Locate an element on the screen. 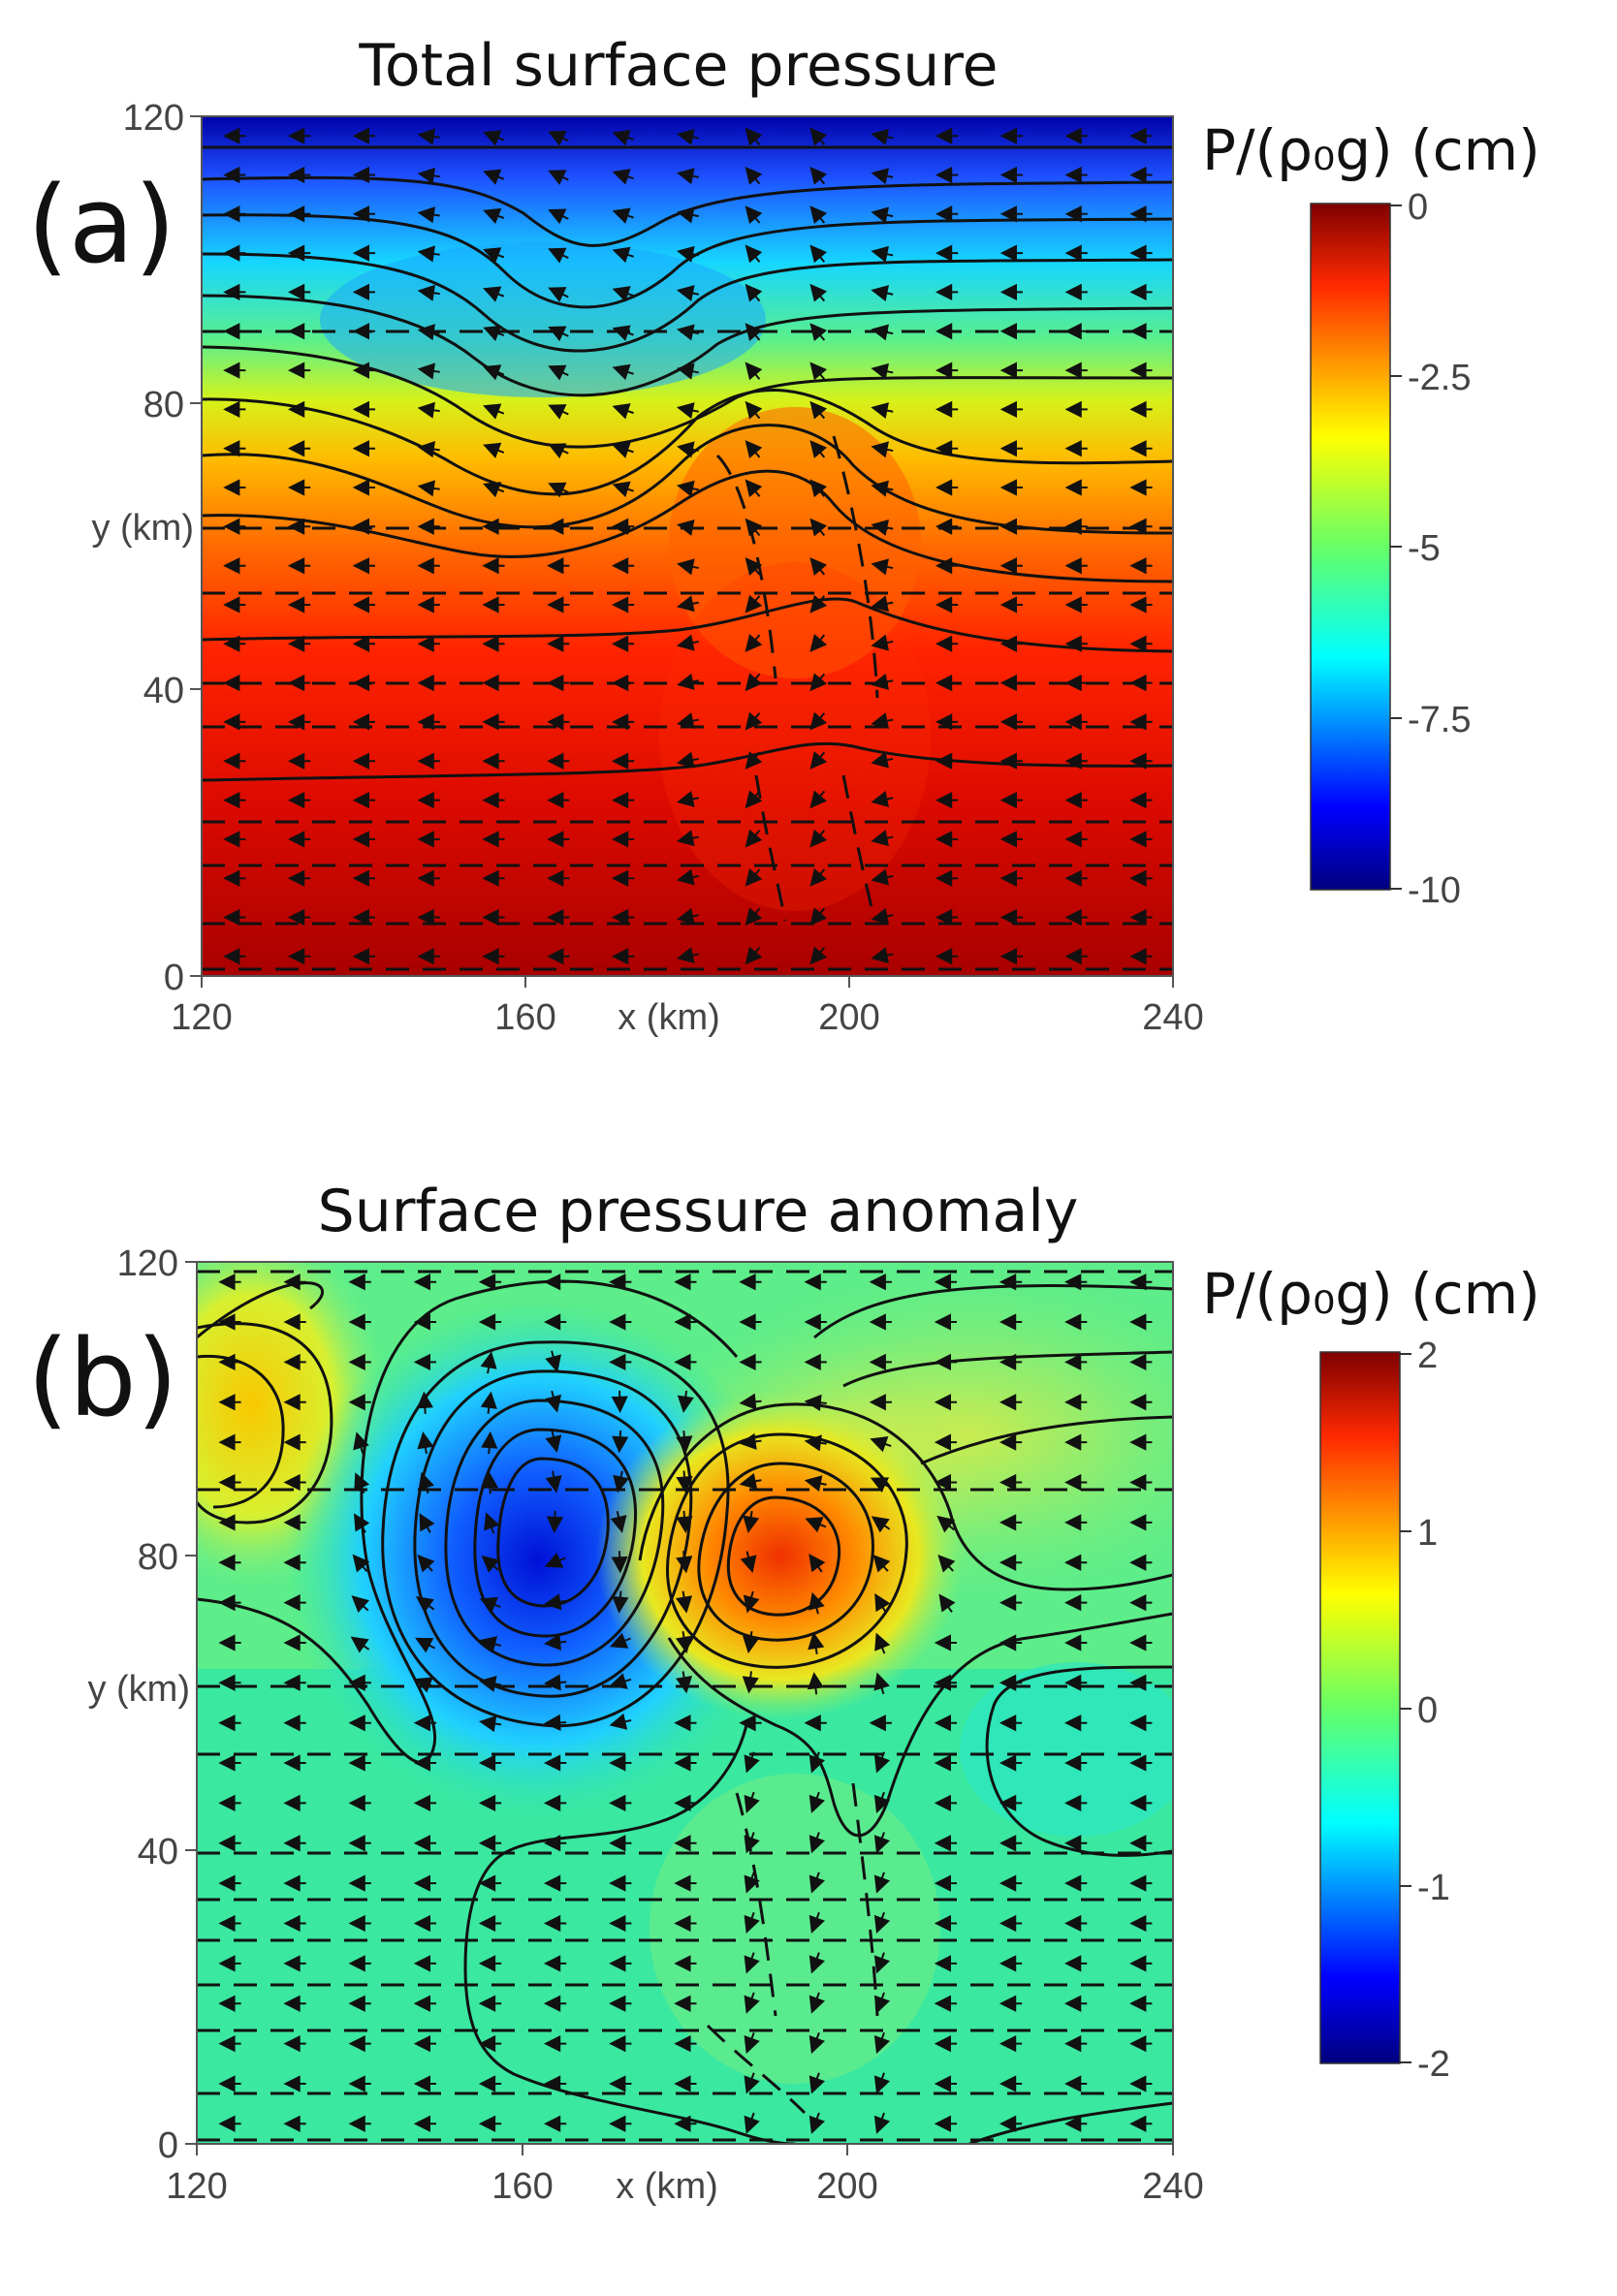  panel-a-ytick: 40 is located at coordinates (163, 691).